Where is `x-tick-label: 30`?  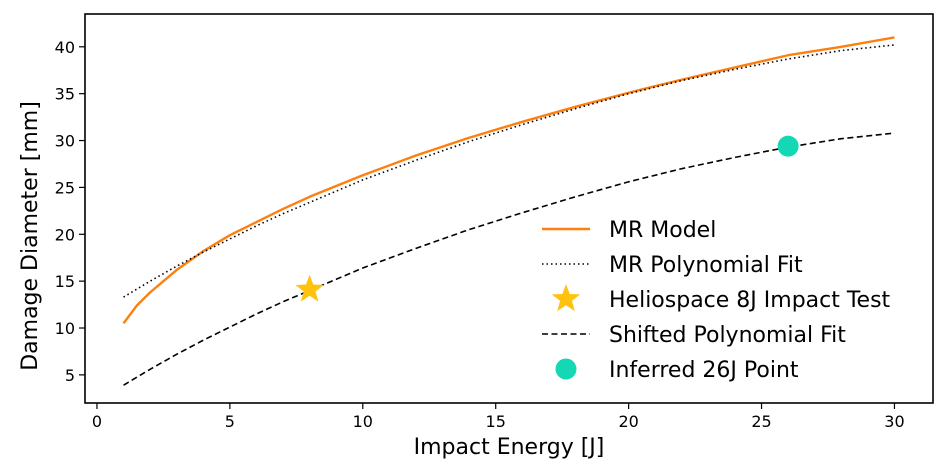
x-tick-label: 30 is located at coordinates (894, 421).